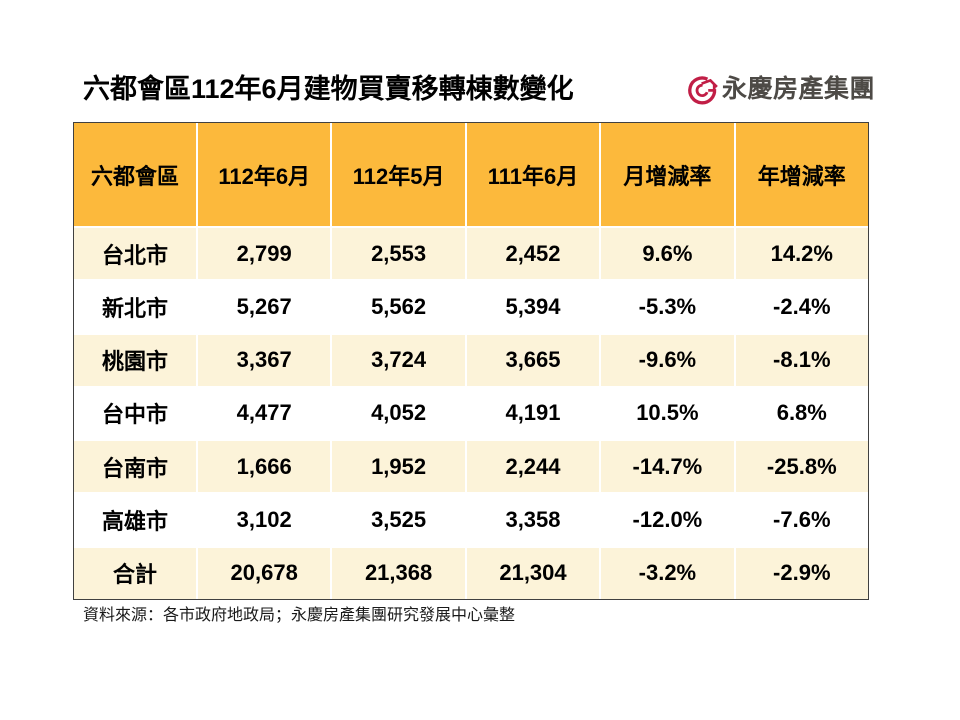  I want to click on brand-logo-text: 永慶房產集團, so click(799, 88).